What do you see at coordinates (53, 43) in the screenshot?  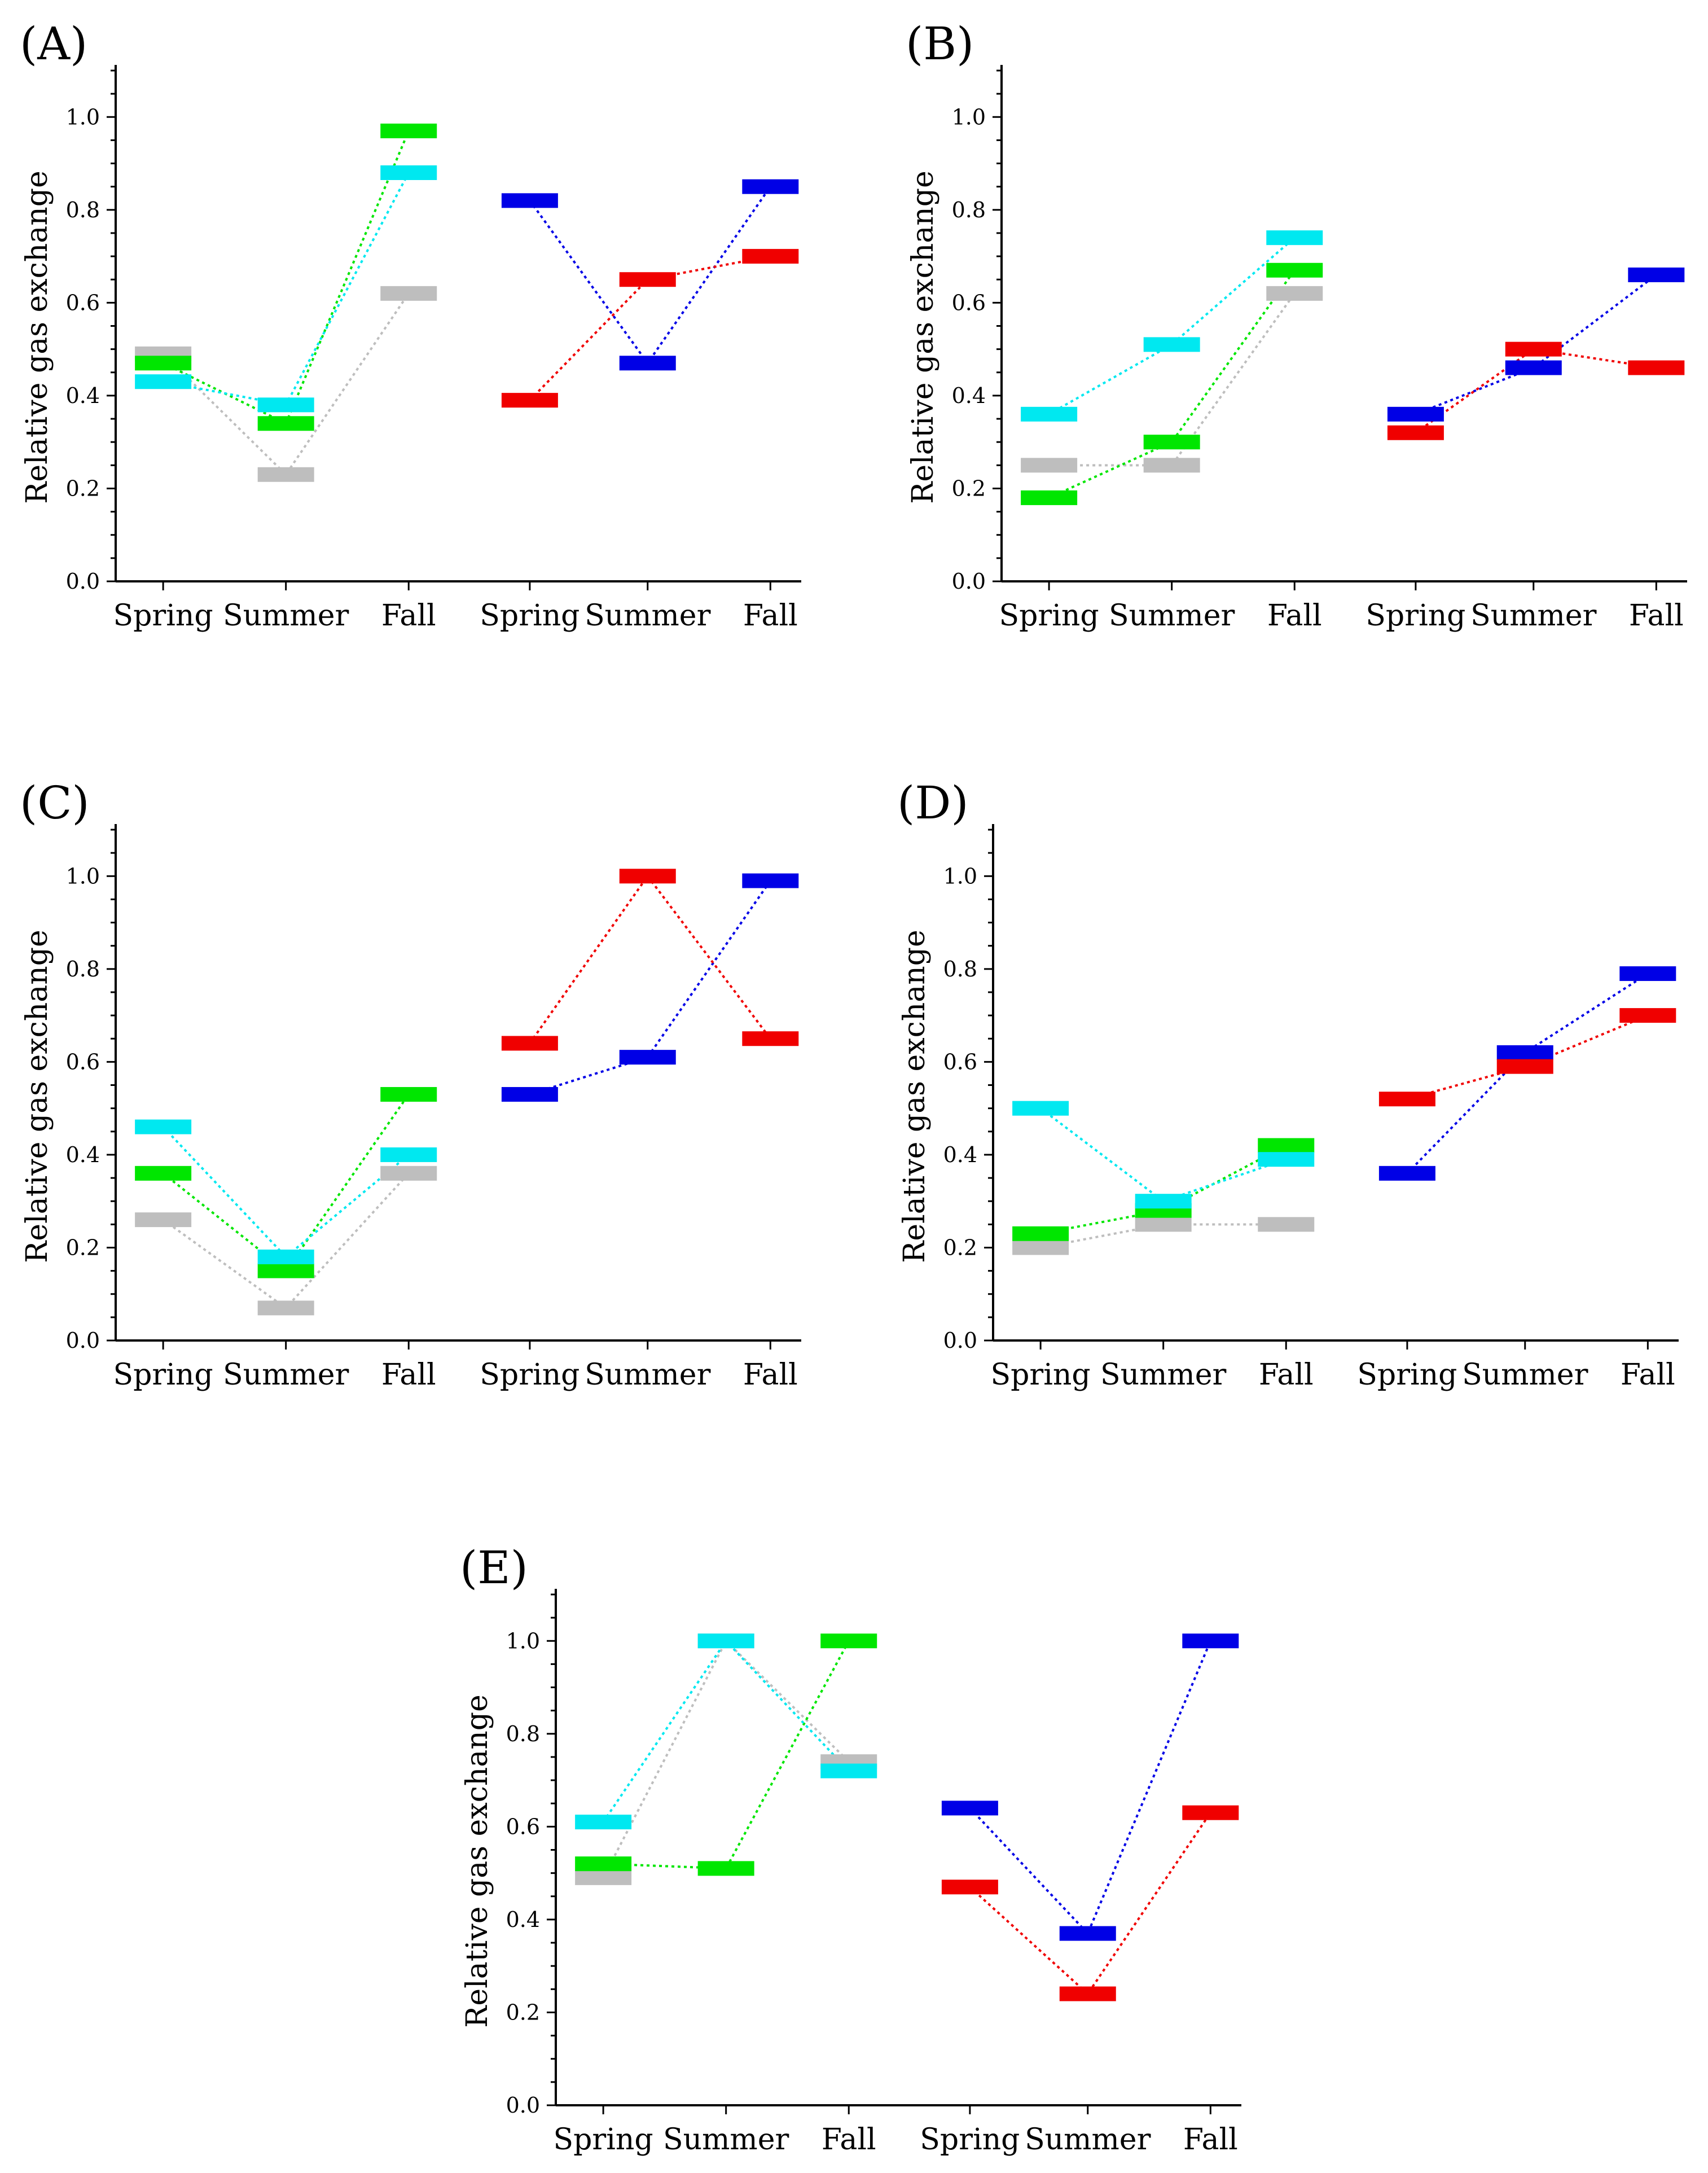 I see `panel-a-label: (A)` at bounding box center [53, 43].